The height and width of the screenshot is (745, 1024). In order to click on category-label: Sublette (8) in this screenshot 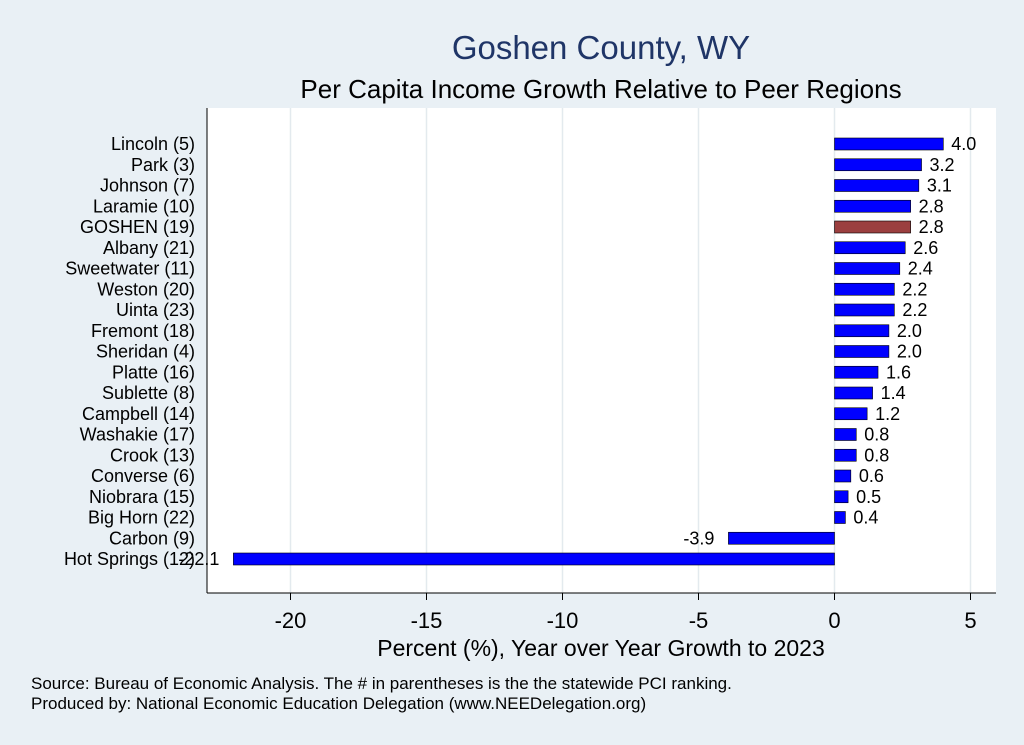, I will do `click(148, 393)`.